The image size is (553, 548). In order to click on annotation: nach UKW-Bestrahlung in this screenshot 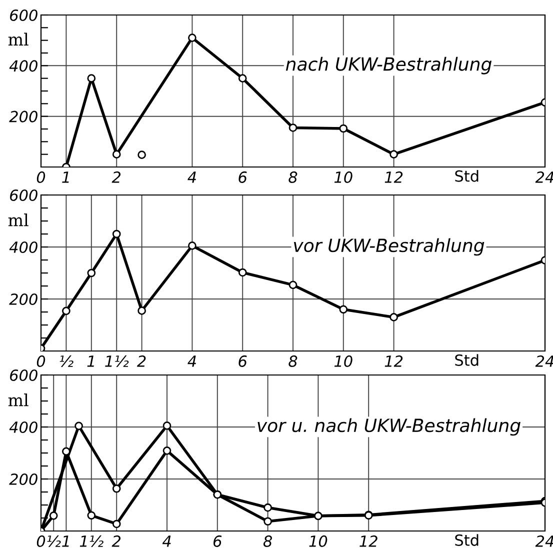, I will do `click(389, 65)`.